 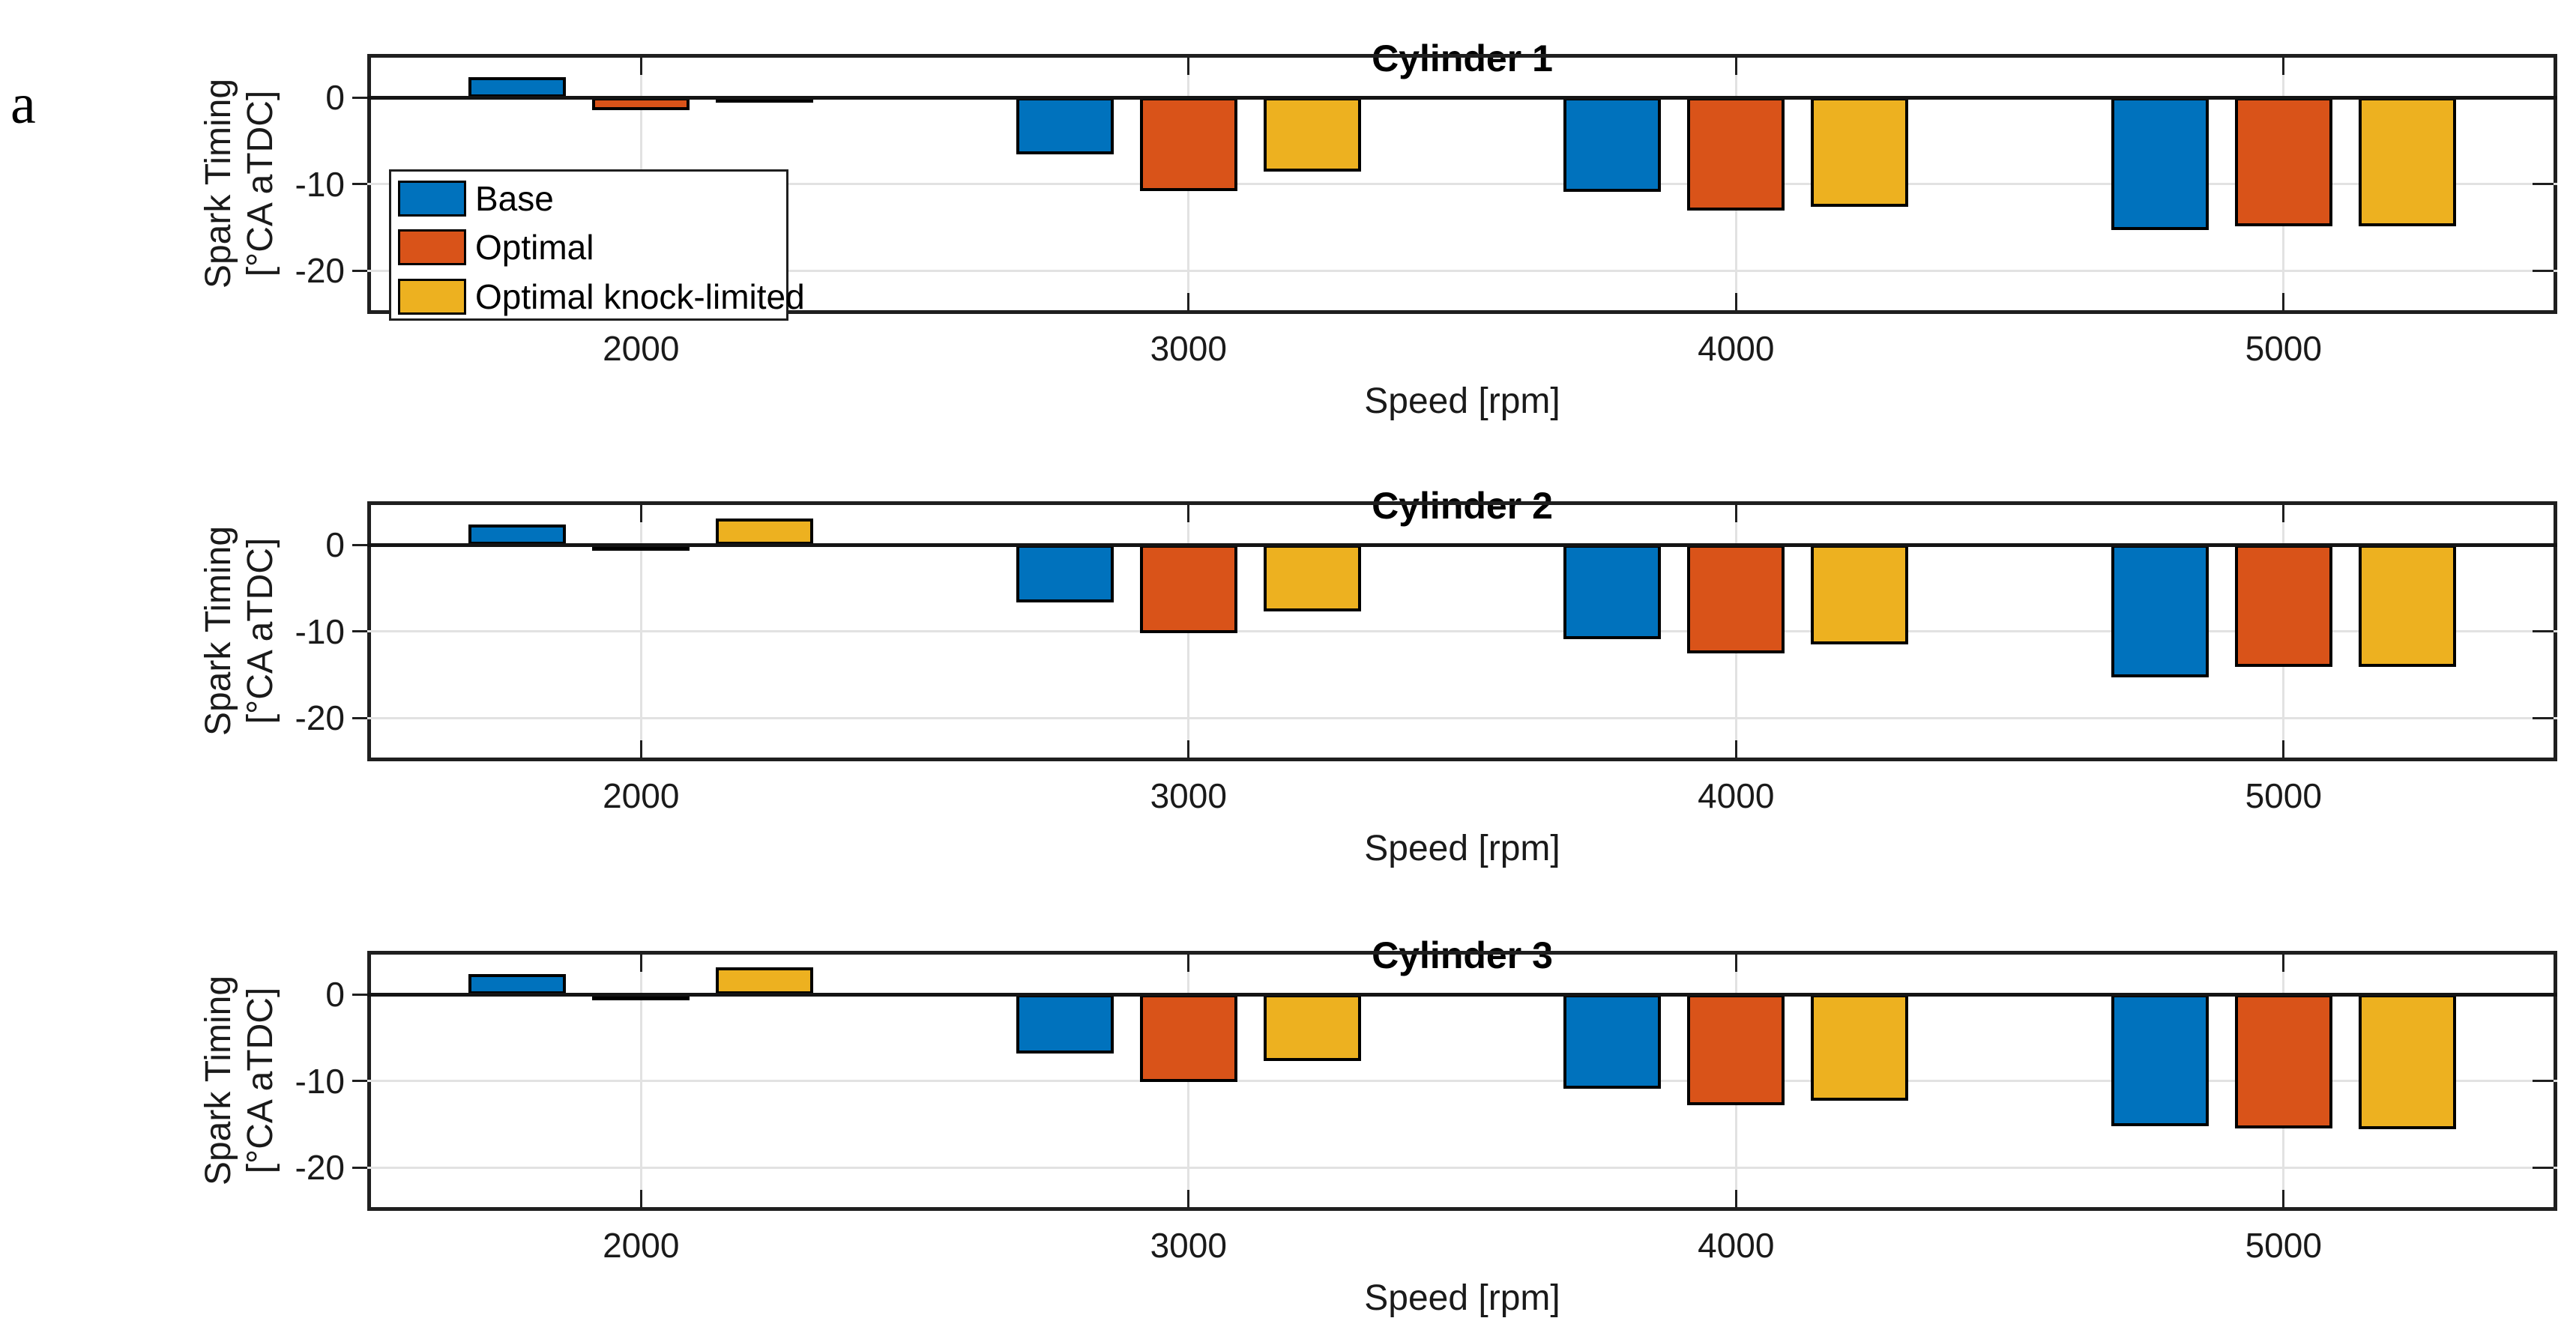 I want to click on legend-swatch-knock-limited, so click(x=432, y=297).